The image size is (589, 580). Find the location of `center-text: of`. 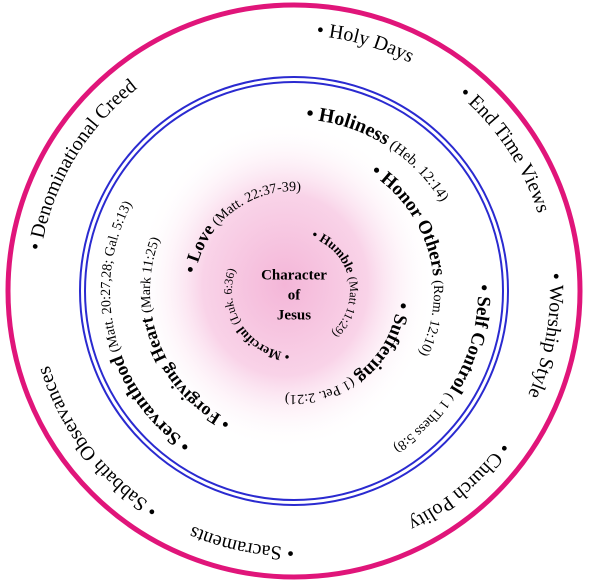

center-text: of is located at coordinates (295, 295).